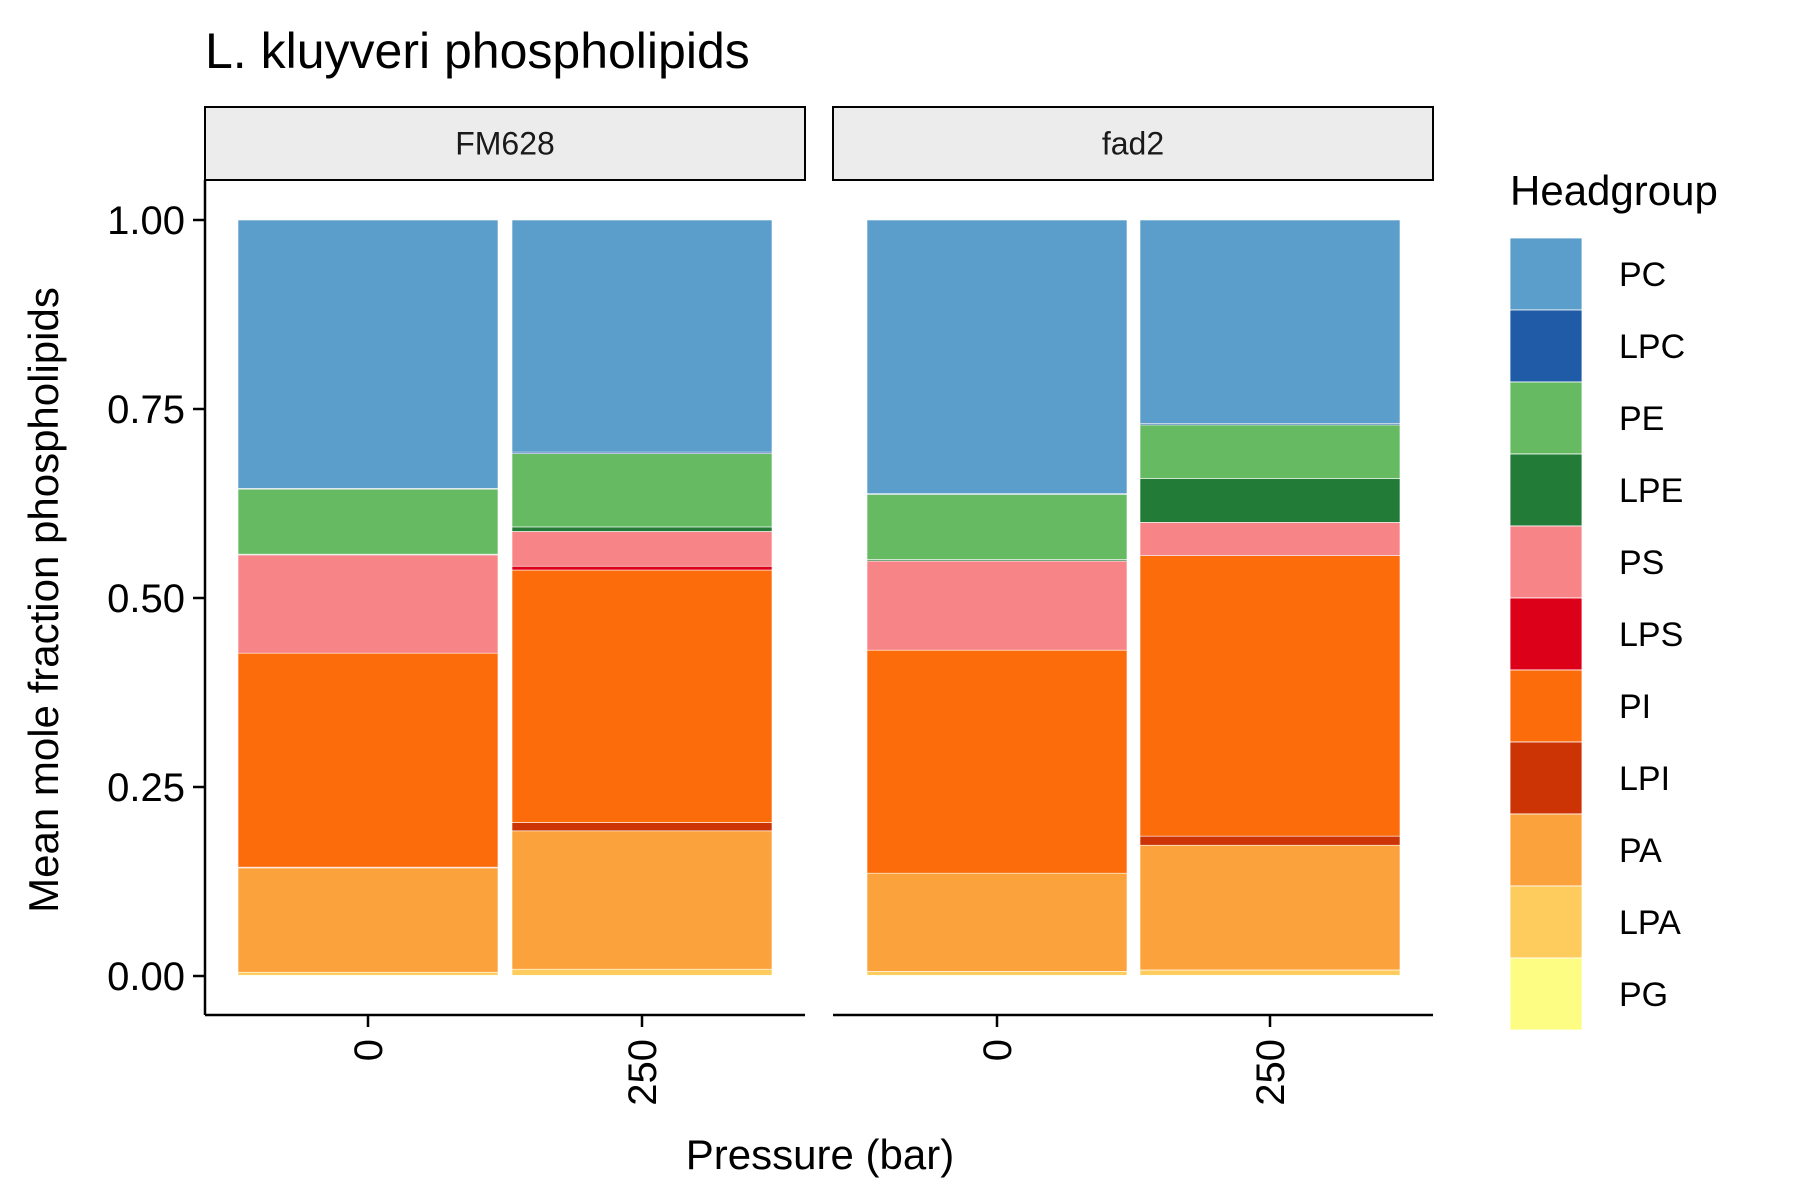  Describe the element at coordinates (1652, 347) in the screenshot. I see `legend-label-lpc: LPC` at that location.